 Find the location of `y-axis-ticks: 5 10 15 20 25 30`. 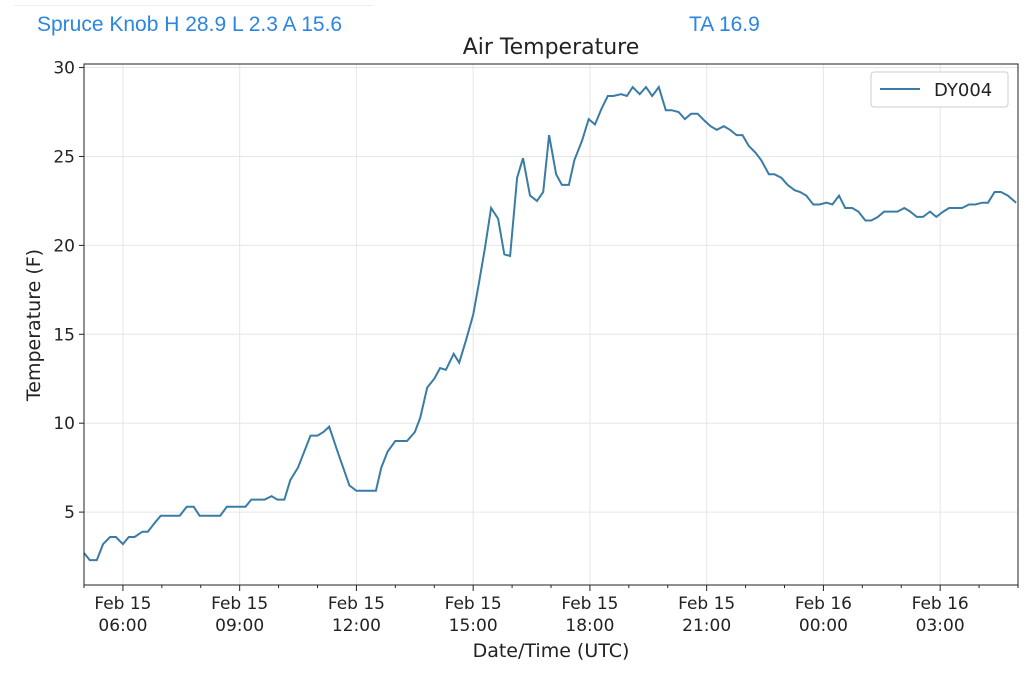

y-axis-ticks: 5 10 15 20 25 30 is located at coordinates (68, 291).